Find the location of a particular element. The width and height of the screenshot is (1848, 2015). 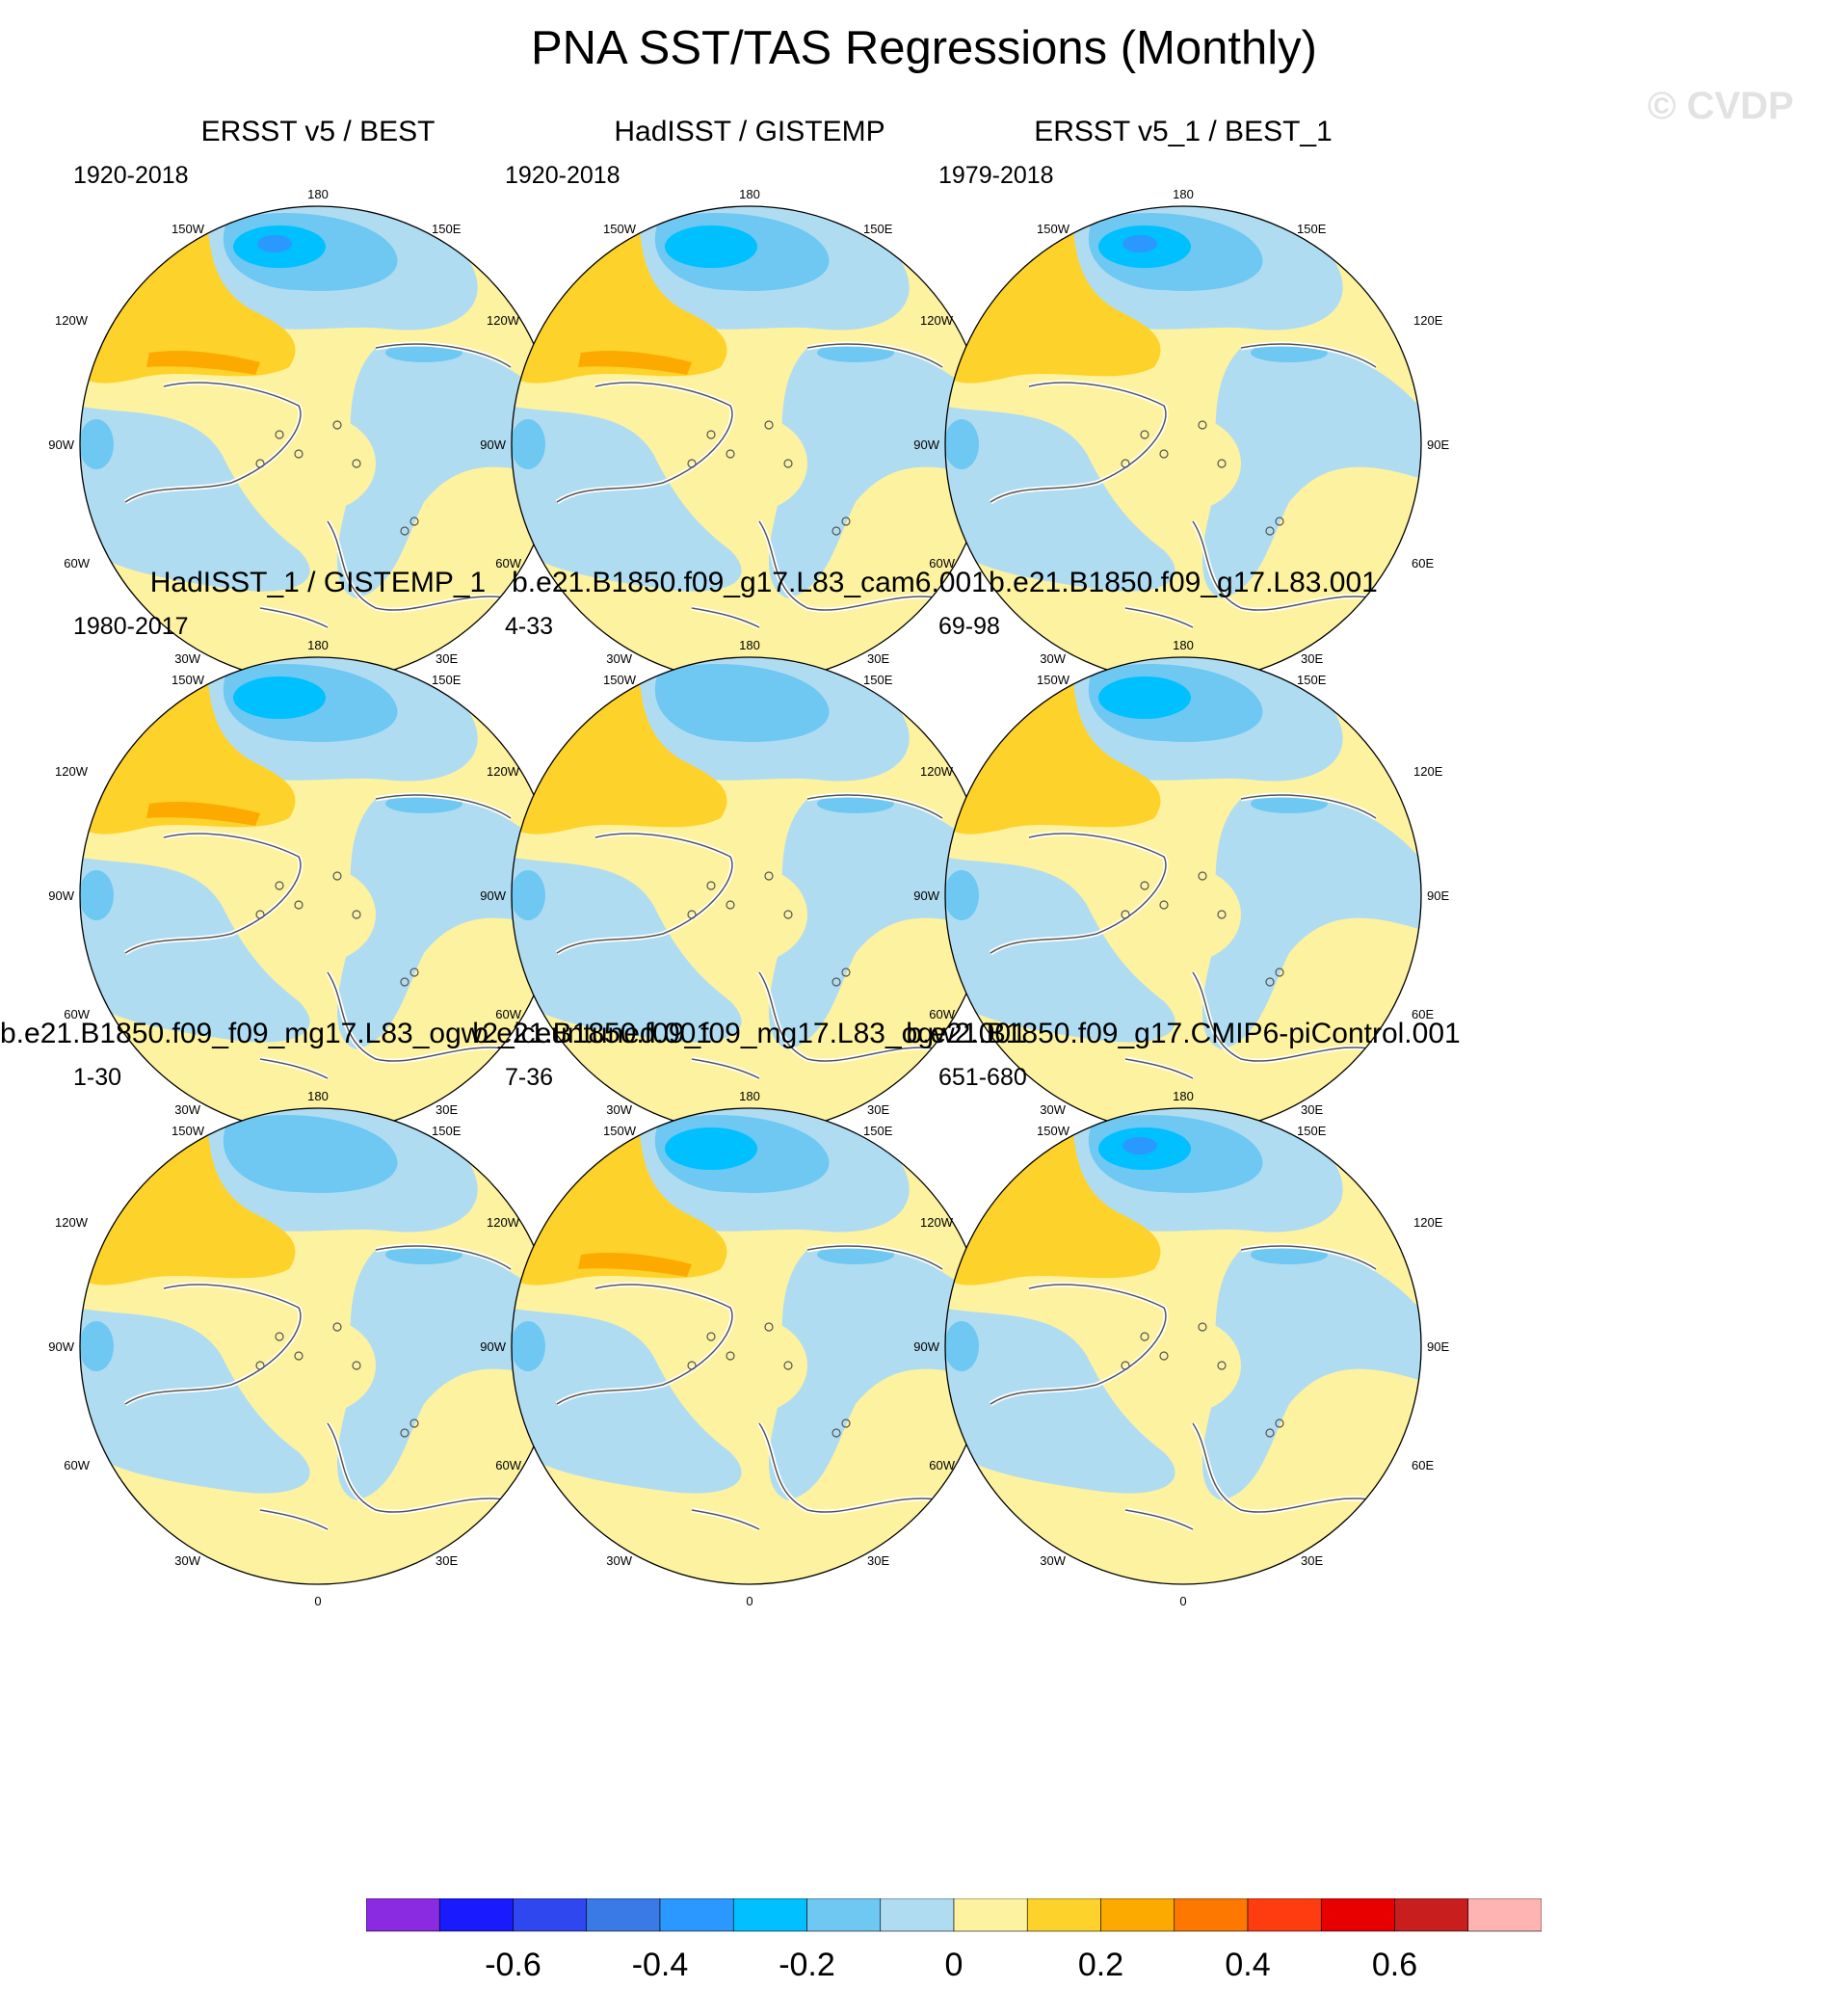

north-pacific-max is located at coordinates (279, 697).